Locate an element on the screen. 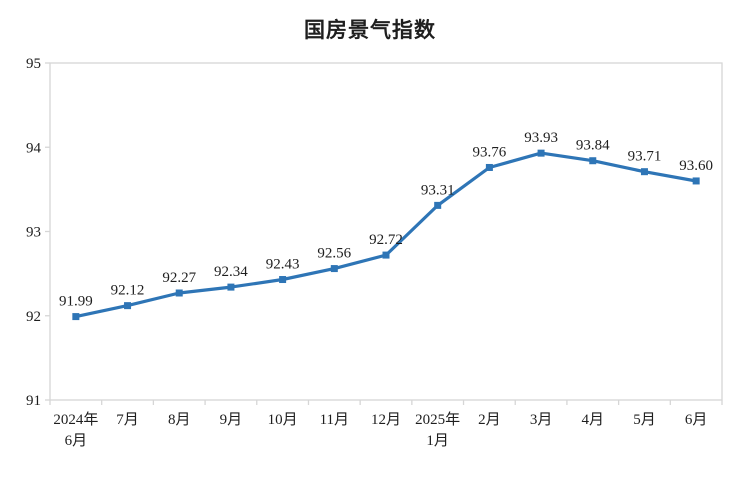 Image resolution: width=740 pixels, height=477 pixels. x-axis-label: 10月 is located at coordinates (283, 420).